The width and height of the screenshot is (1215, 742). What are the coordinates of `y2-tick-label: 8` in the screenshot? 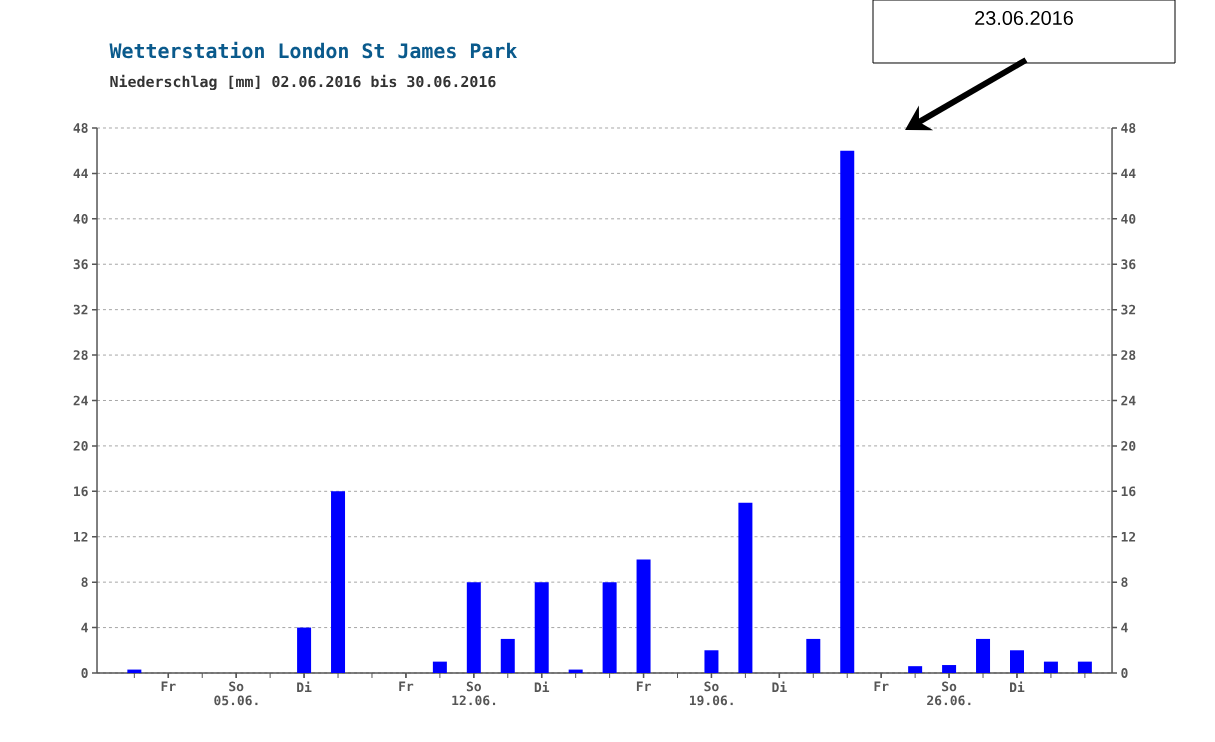 It's located at (1124, 582).